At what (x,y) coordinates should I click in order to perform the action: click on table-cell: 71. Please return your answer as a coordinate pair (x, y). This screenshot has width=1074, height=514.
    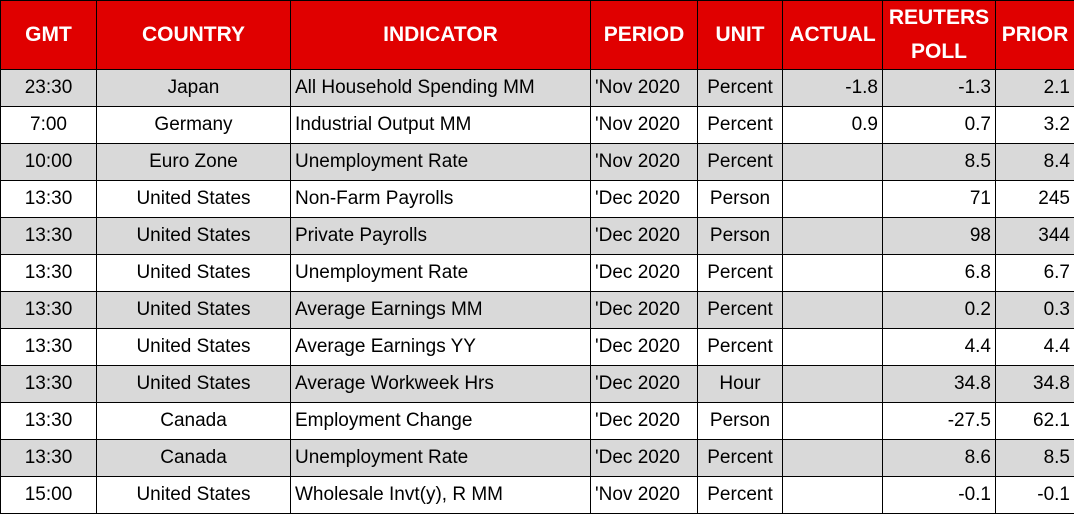
    Looking at the image, I should click on (939, 199).